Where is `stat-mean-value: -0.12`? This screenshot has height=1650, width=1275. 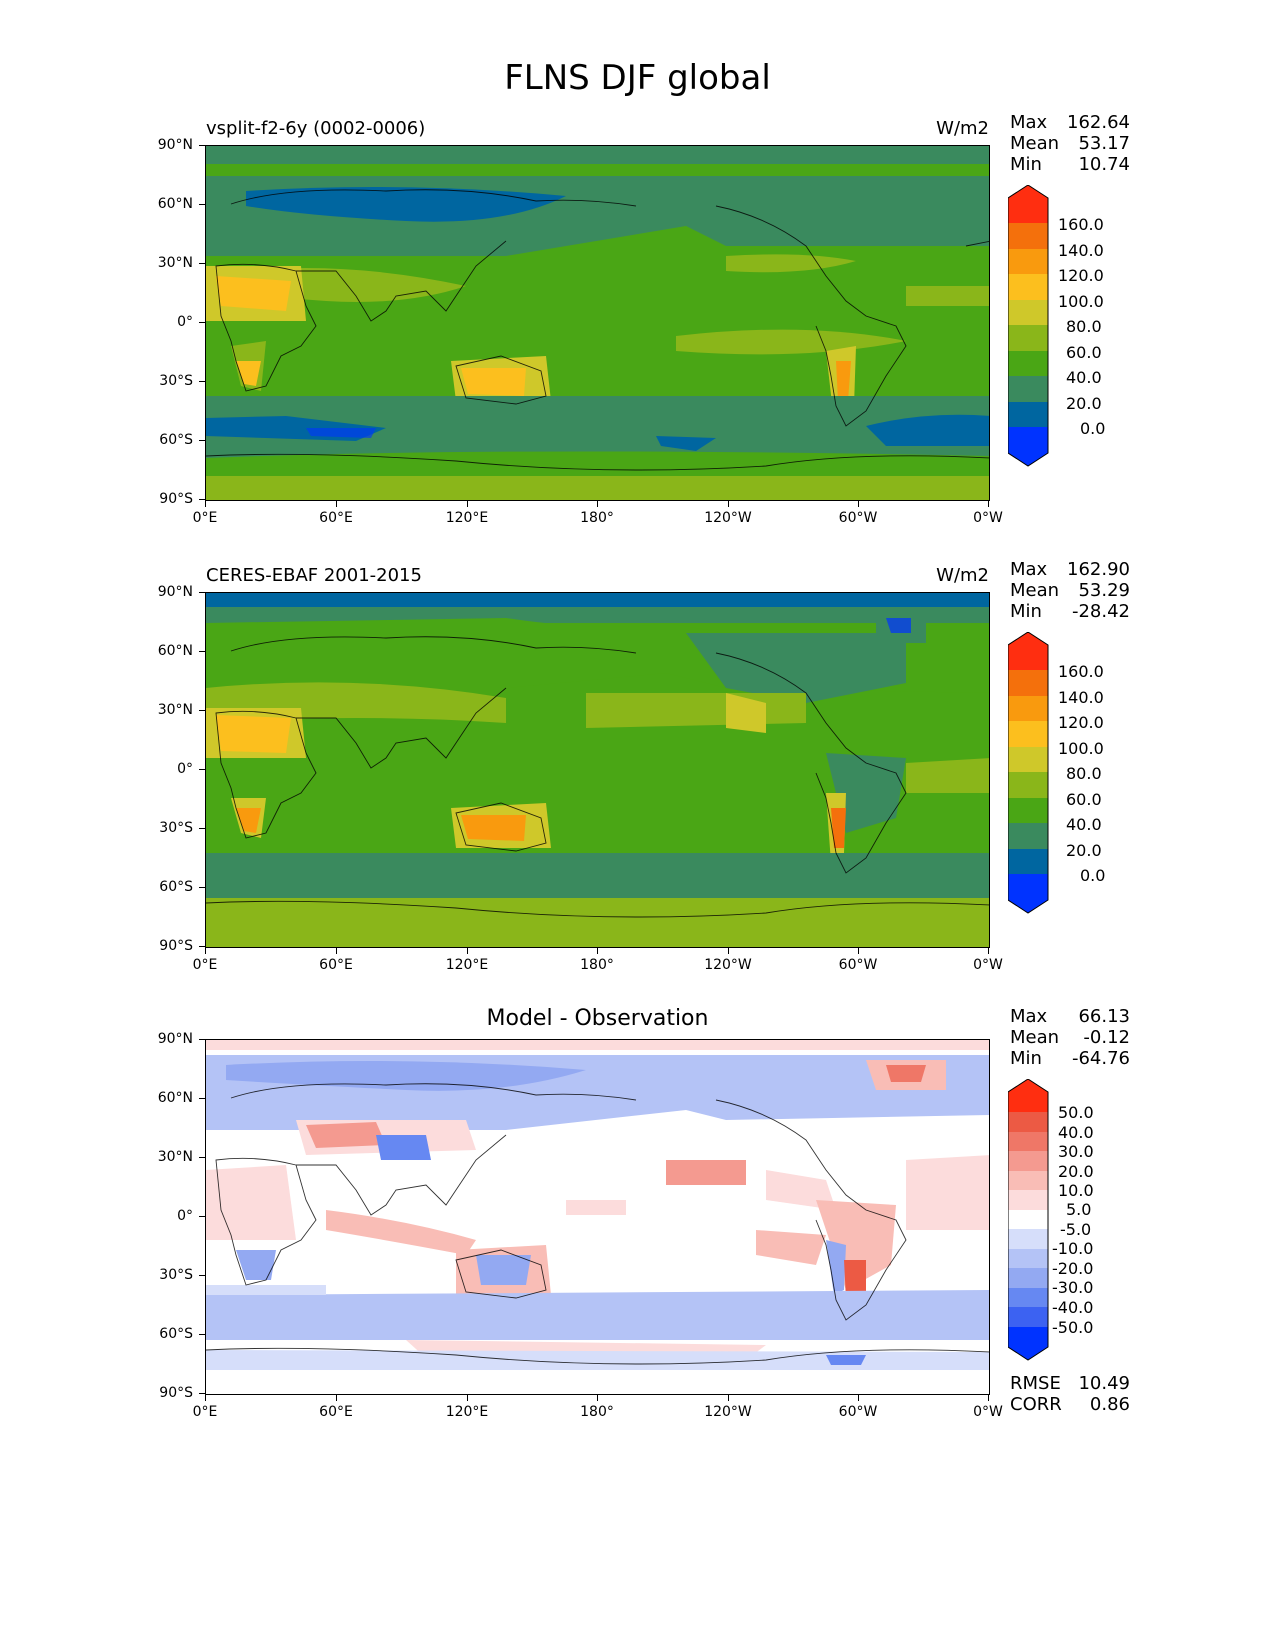
stat-mean-value: -0.12 is located at coordinates (1106, 1037).